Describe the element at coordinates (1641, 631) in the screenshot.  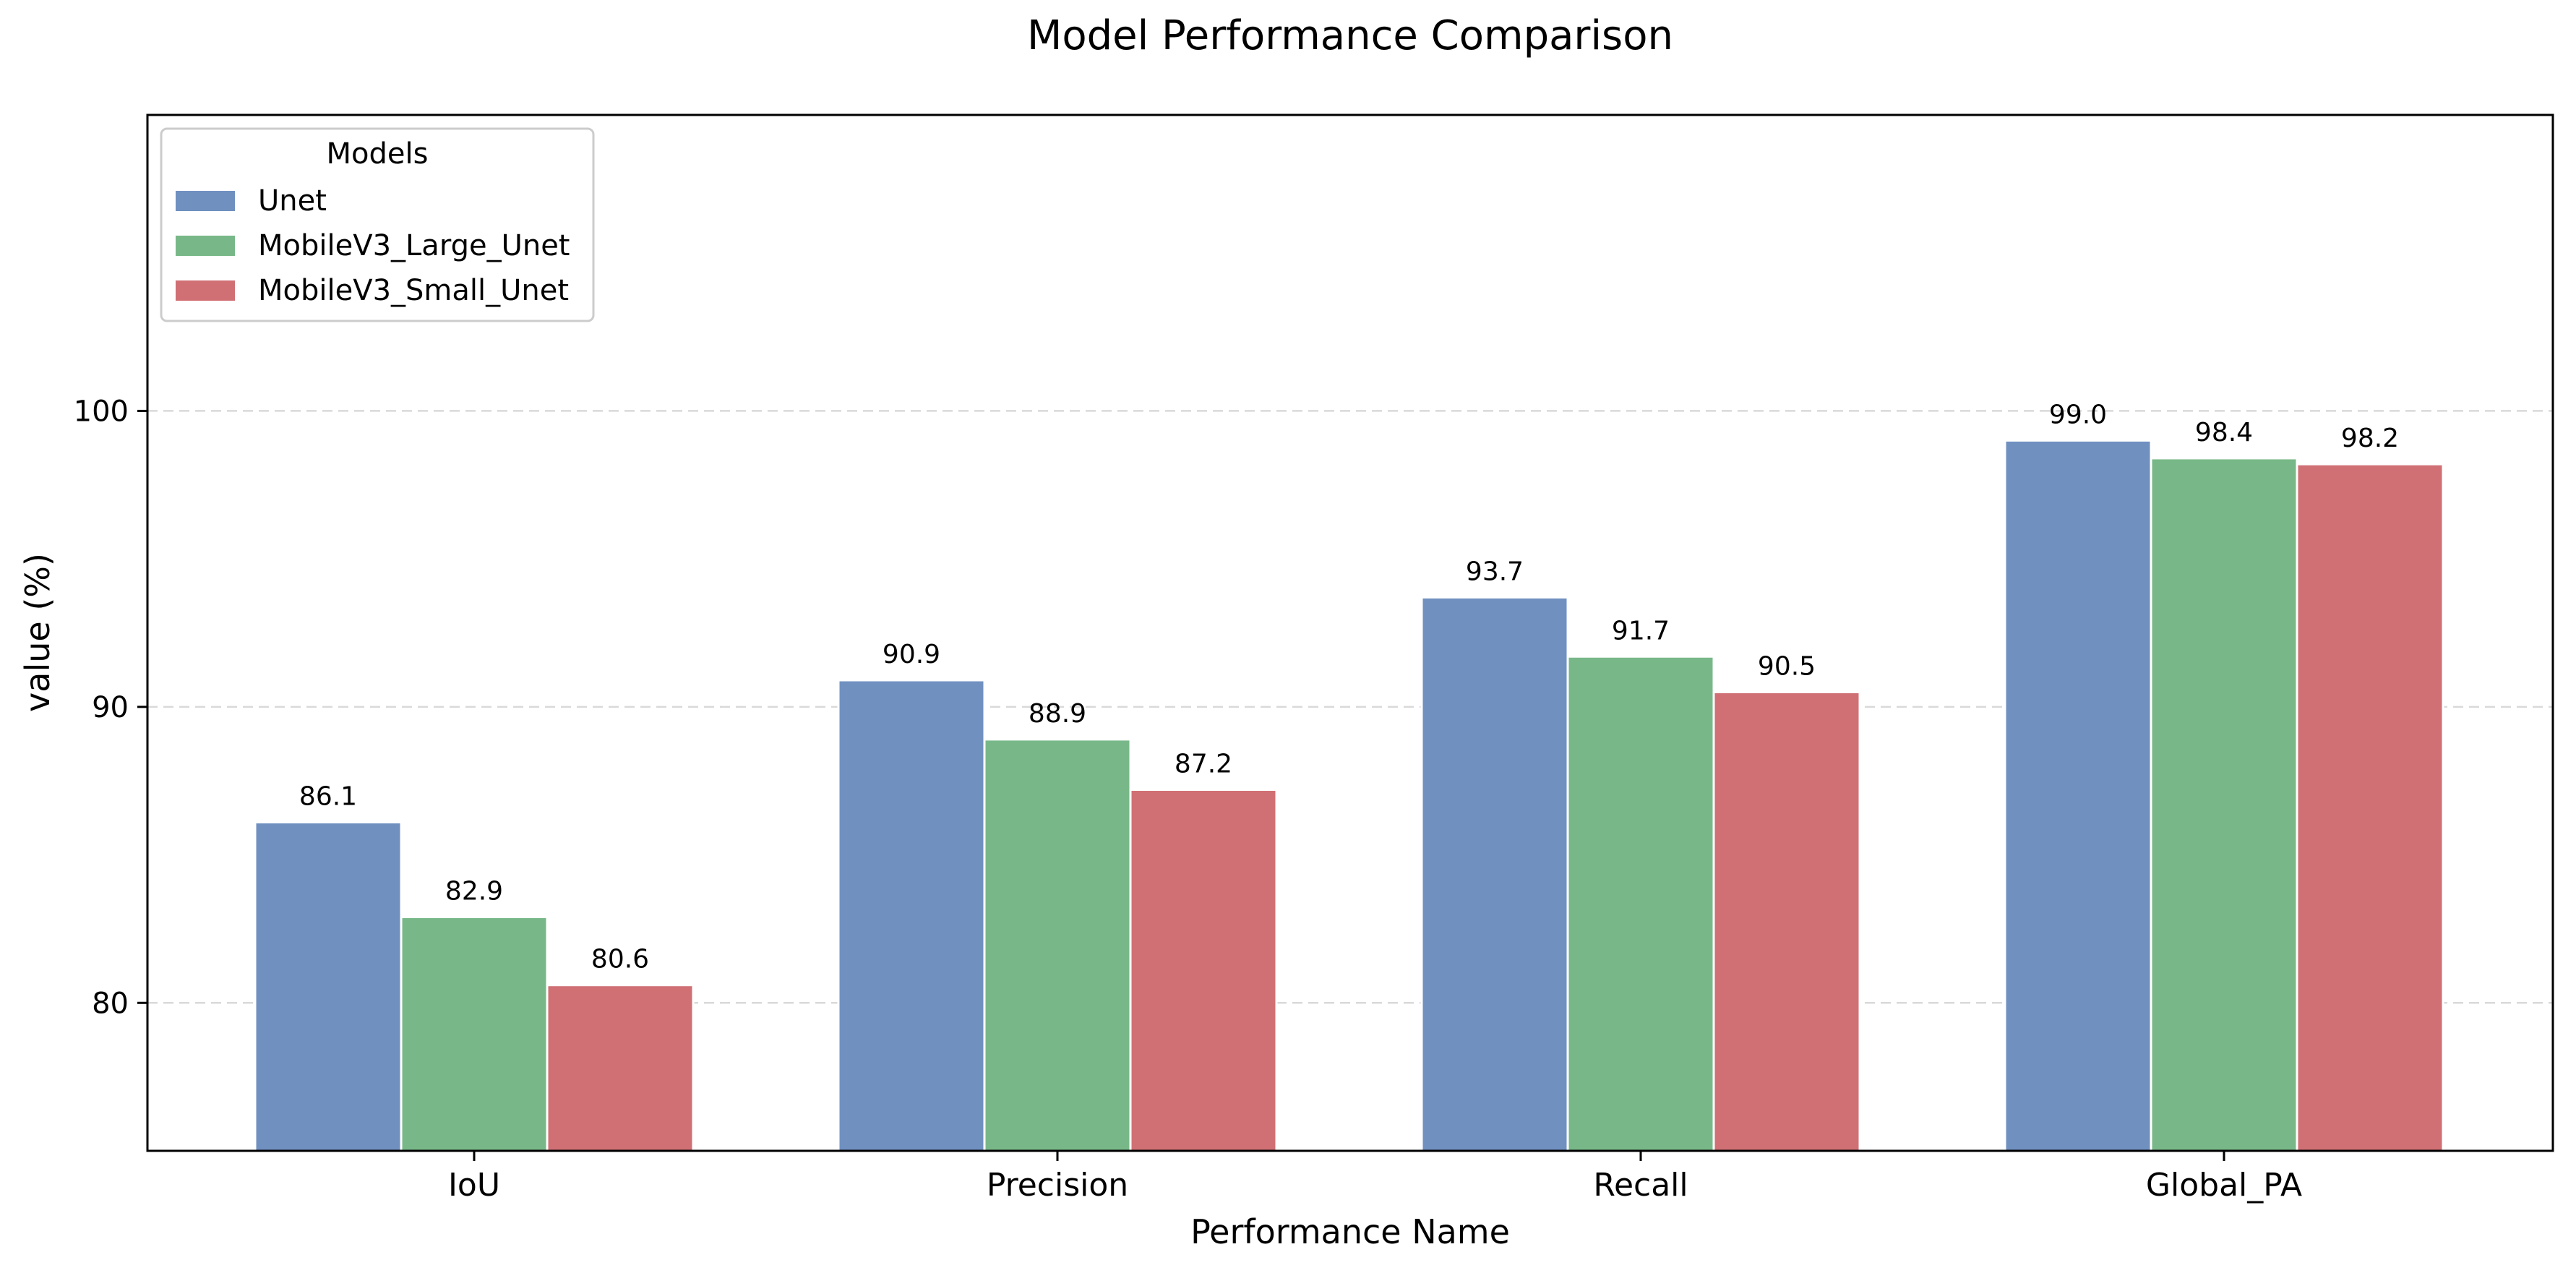
I see `data-label: 91.7` at that location.